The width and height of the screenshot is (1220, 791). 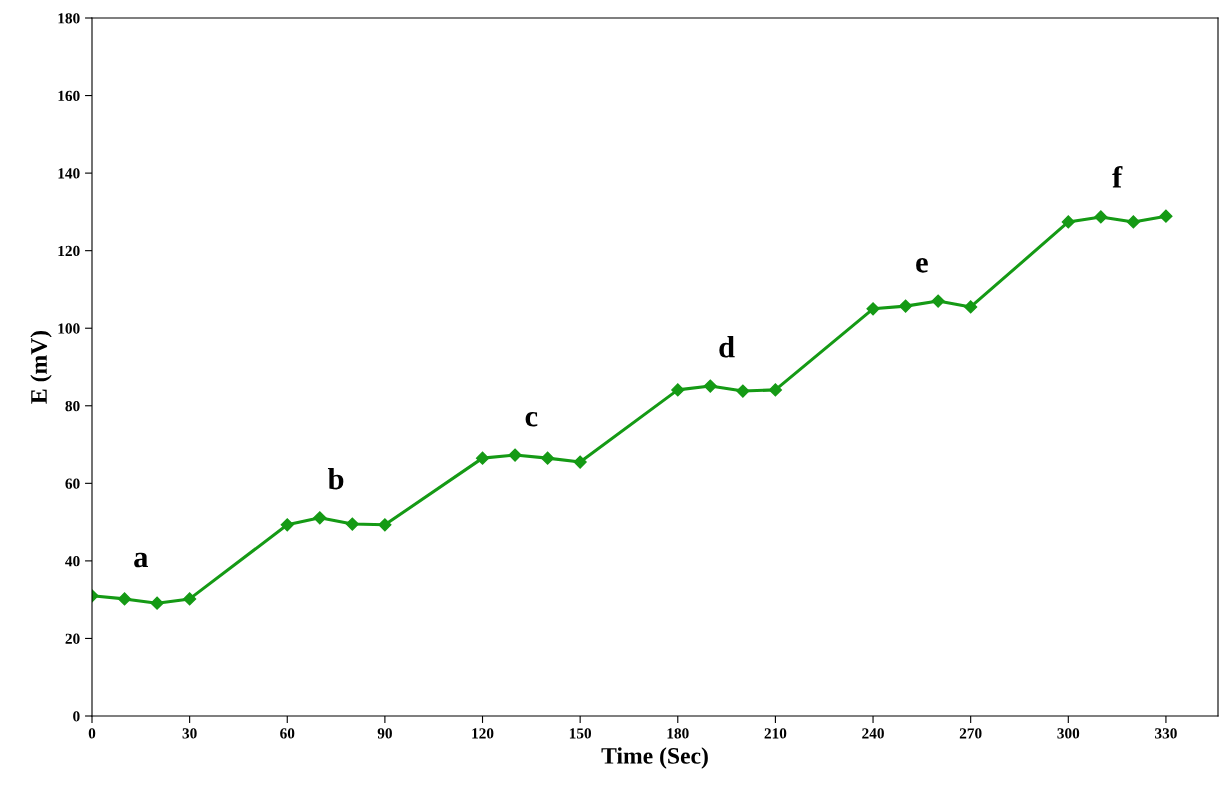 I want to click on y-tick-label: 80, so click(x=72, y=406).